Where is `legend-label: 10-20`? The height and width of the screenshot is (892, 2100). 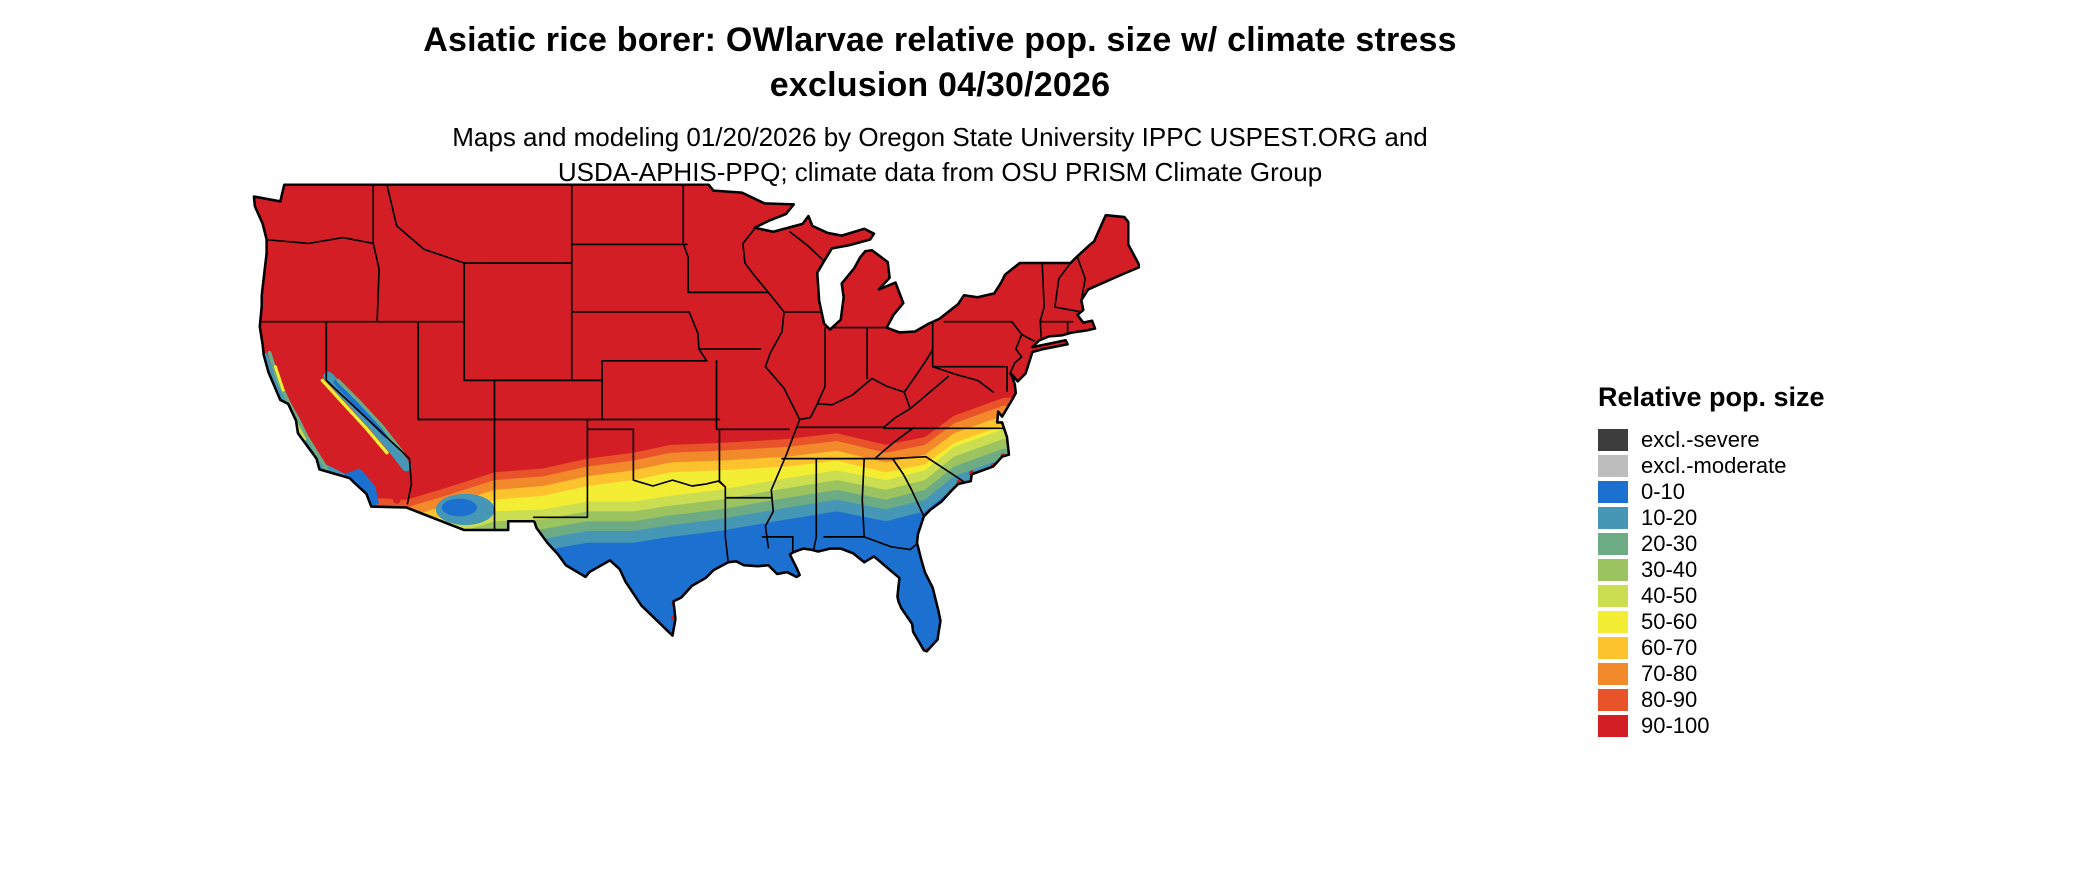
legend-label: 10-20 is located at coordinates (1669, 517).